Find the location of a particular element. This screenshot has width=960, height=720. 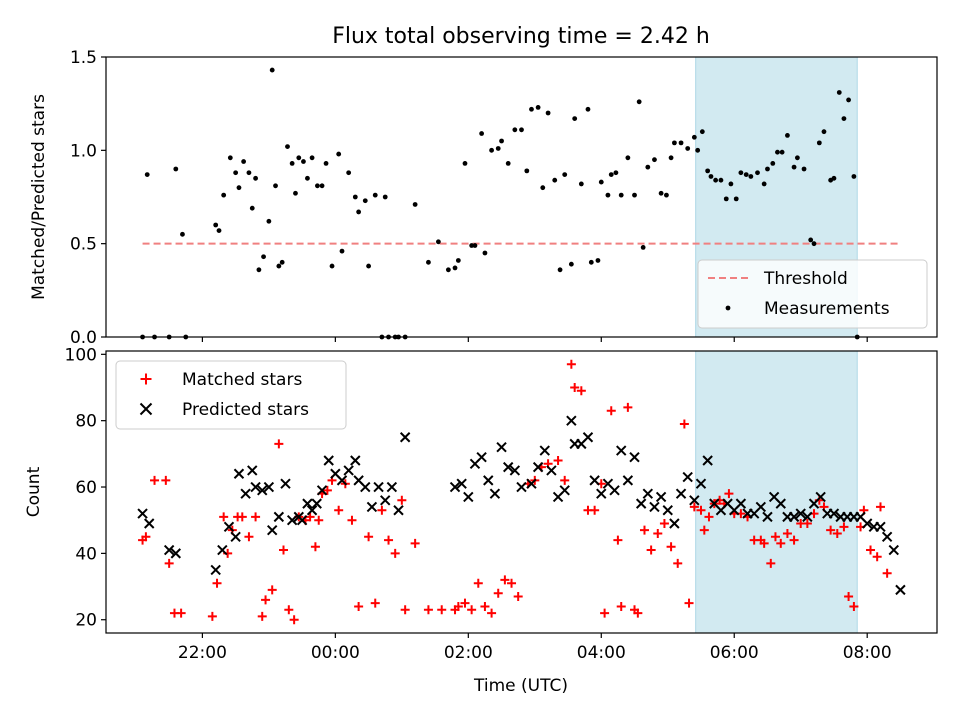

y-tick-label: 0.5 is located at coordinates (83, 245).